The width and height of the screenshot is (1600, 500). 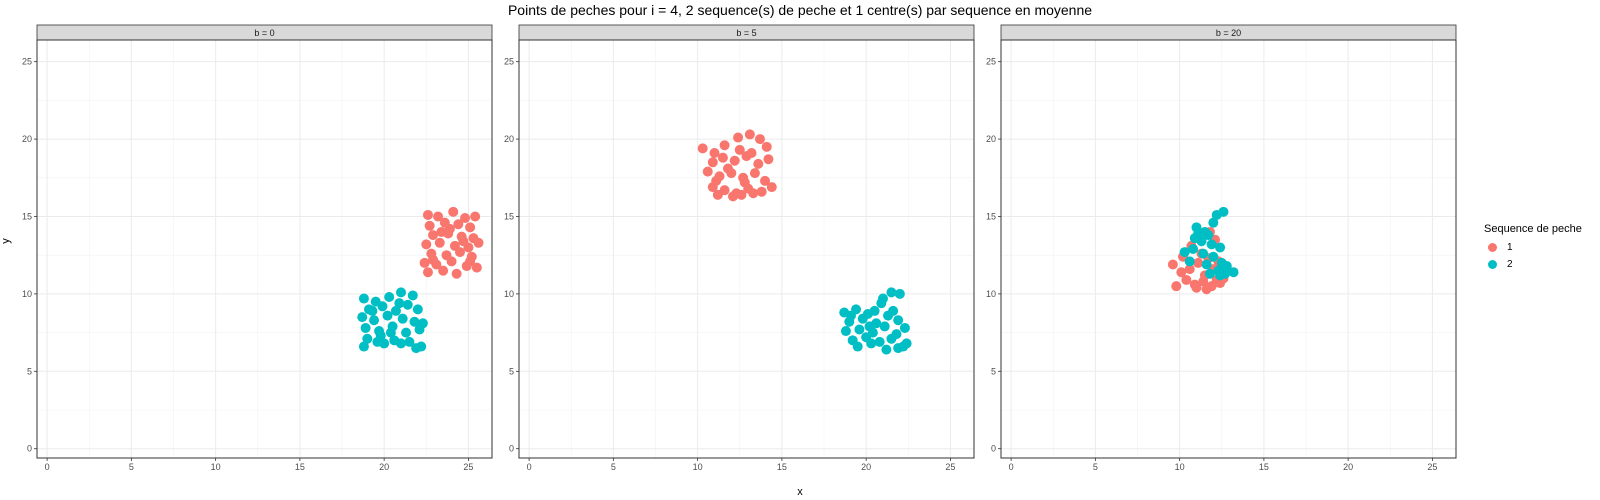 What do you see at coordinates (746, 33) in the screenshot?
I see `panel-strip-label: b = 5` at bounding box center [746, 33].